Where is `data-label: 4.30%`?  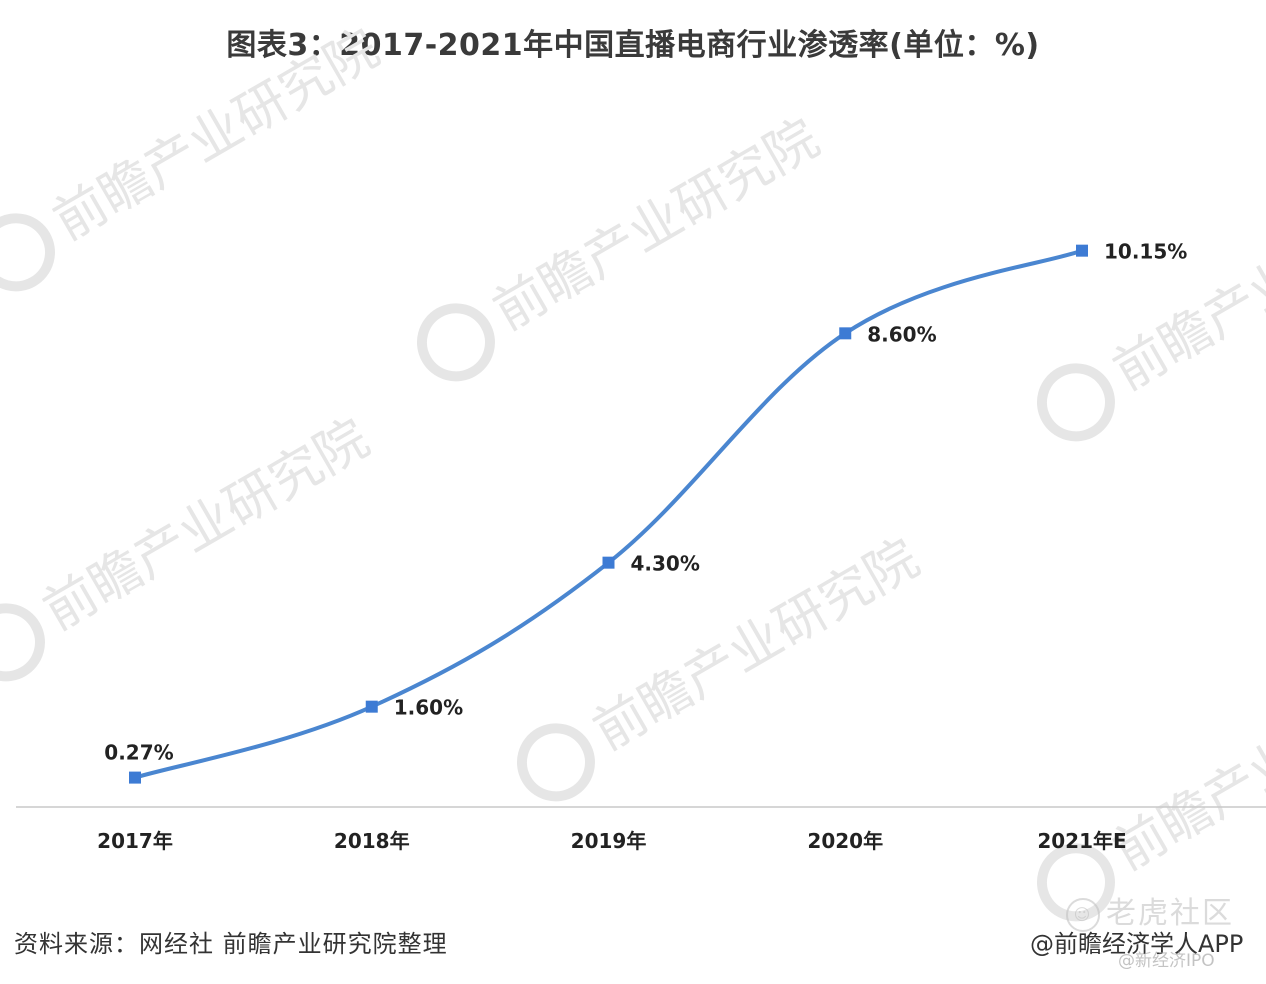 data-label: 4.30% is located at coordinates (665, 564).